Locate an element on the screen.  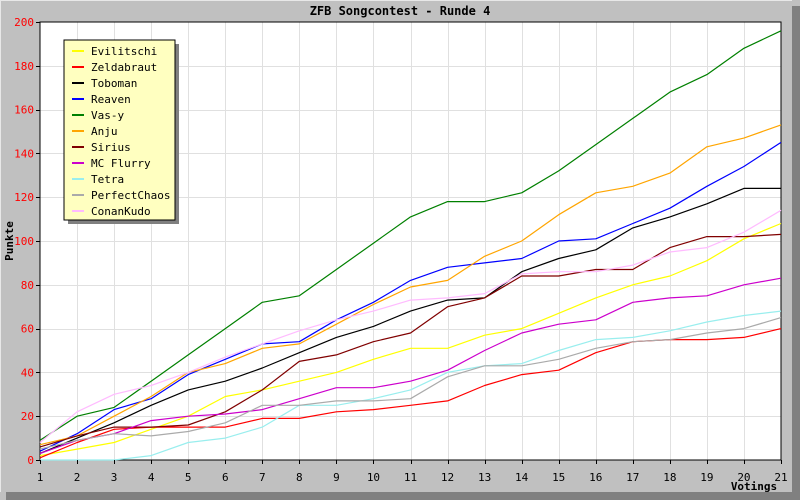
legend-label-conankudo: ConanKudo is located at coordinates (121, 211).